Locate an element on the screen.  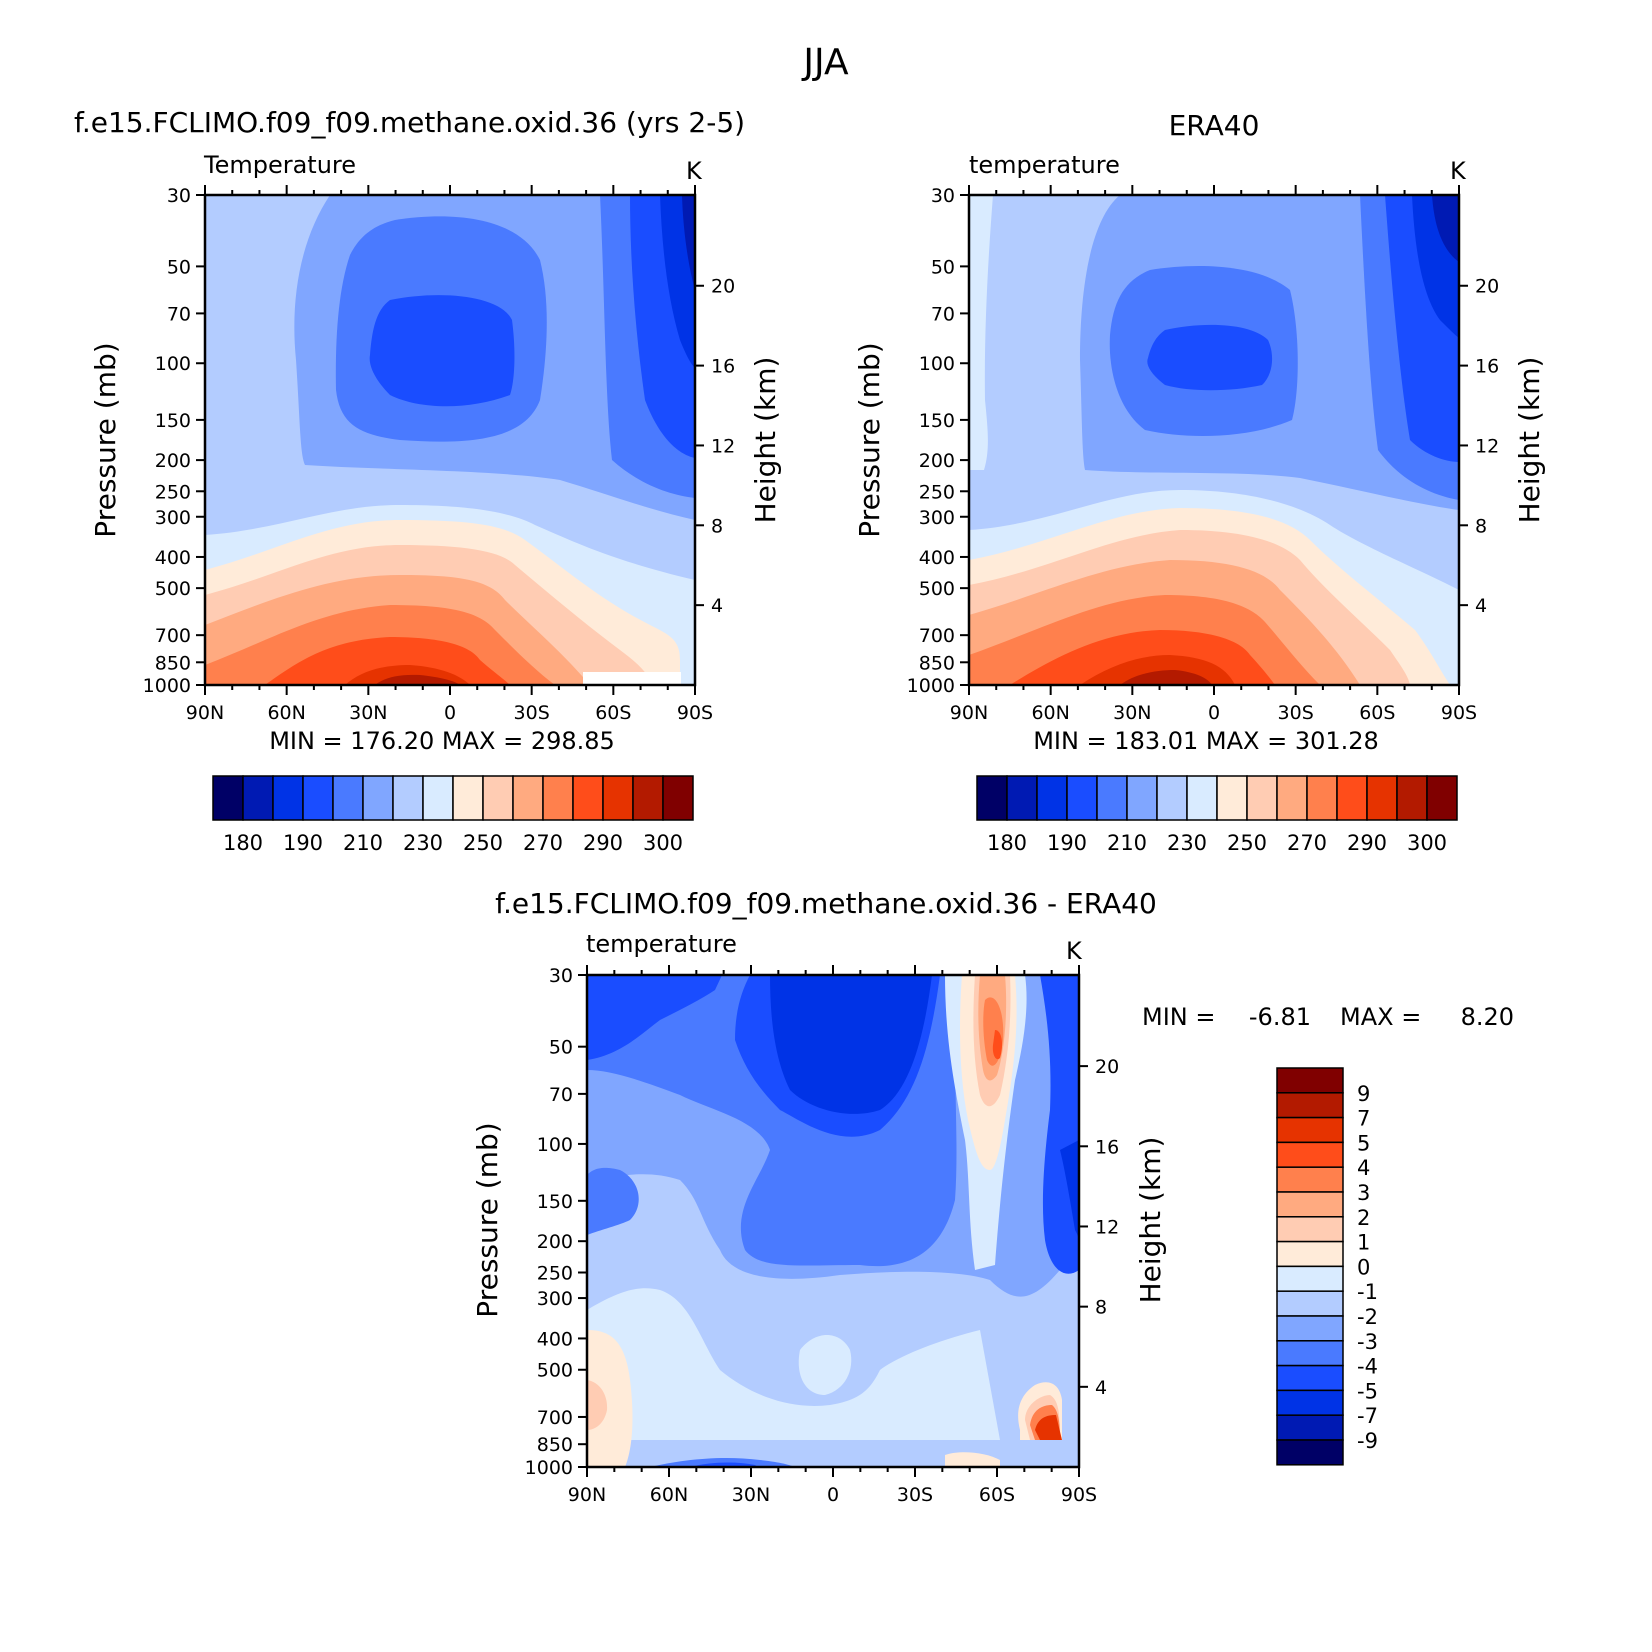
x-tick-label: 60N is located at coordinates (1050, 713).